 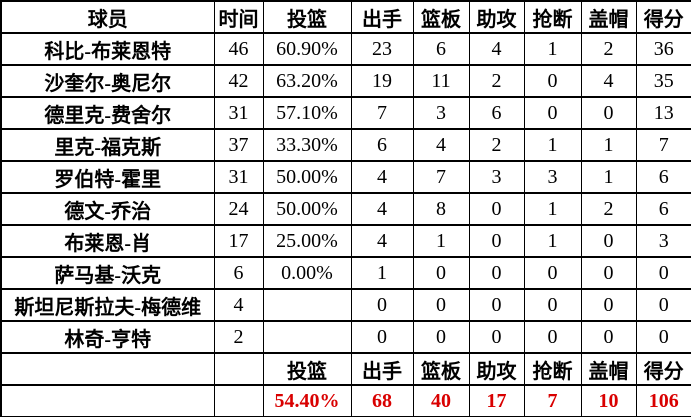 I want to click on player-name: 科比-布莱恩特, so click(x=107, y=49).